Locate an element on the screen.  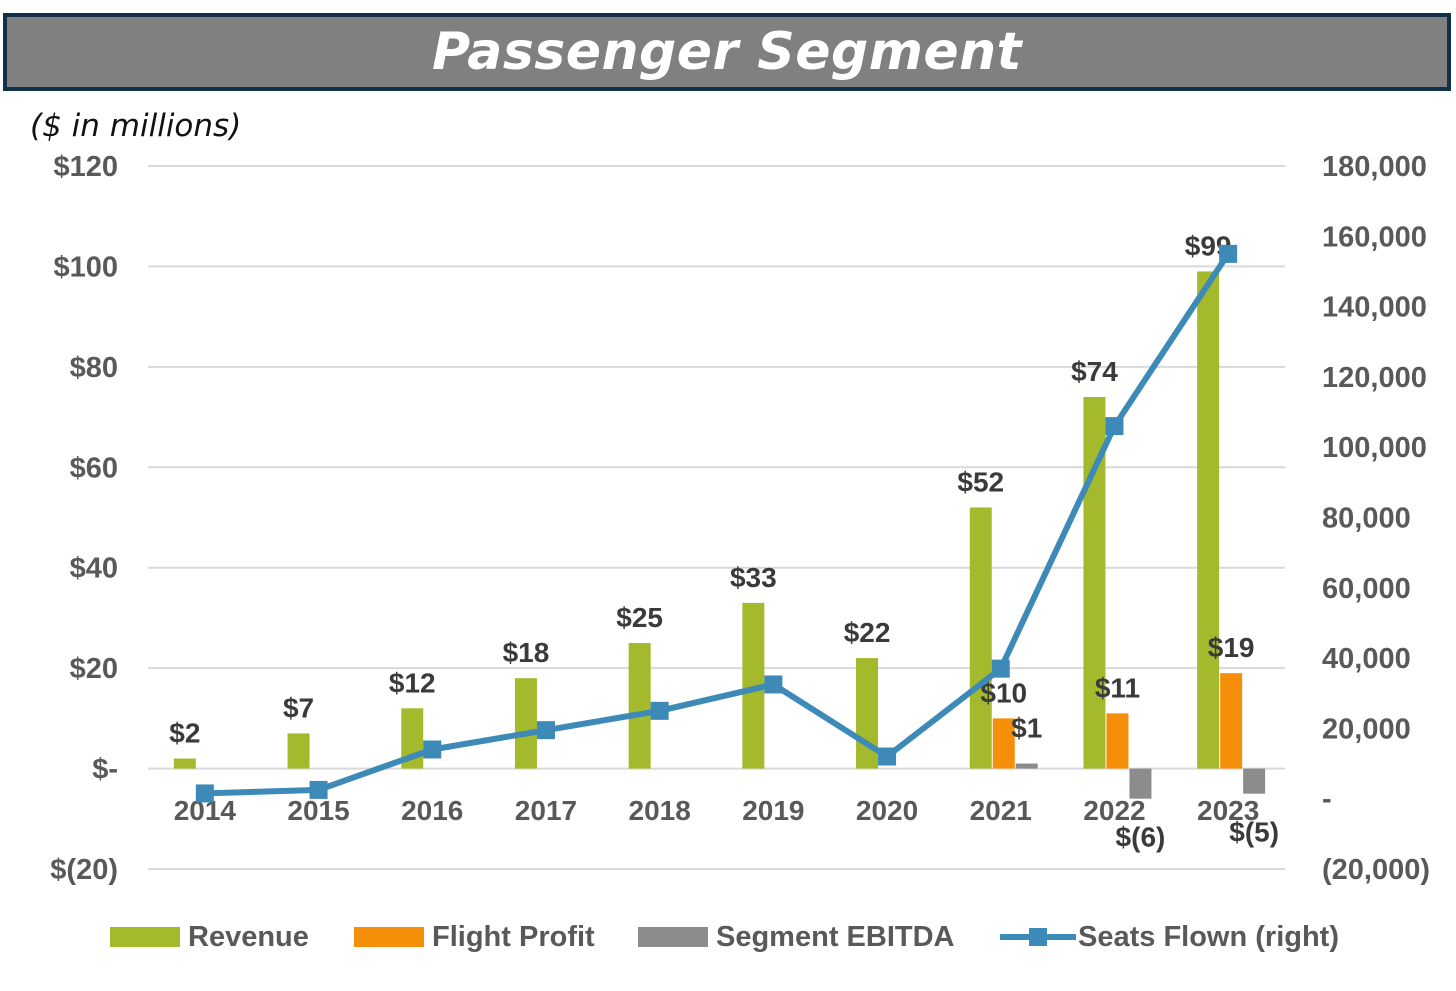
y2-axis-tick-label: 180,000 is located at coordinates (1374, 167).